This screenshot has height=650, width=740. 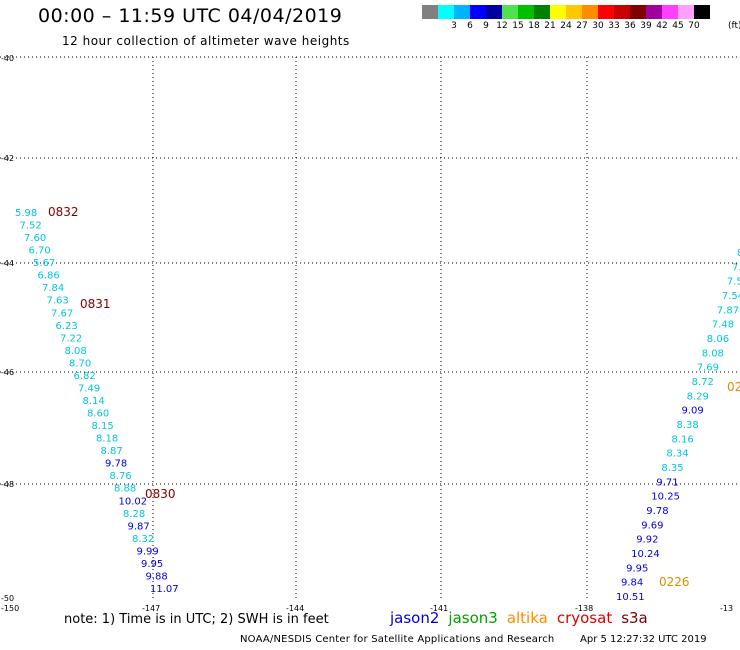 What do you see at coordinates (58, 301) in the screenshot?
I see `wave-height-value: 7.63` at bounding box center [58, 301].